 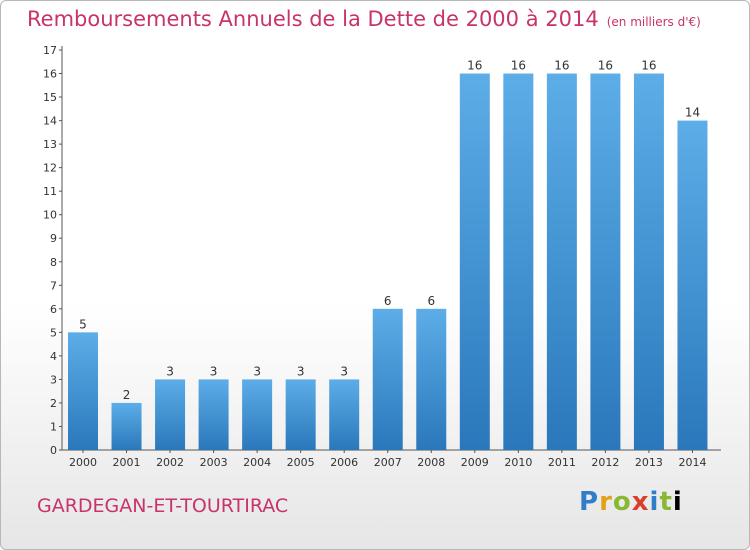 What do you see at coordinates (53, 356) in the screenshot?
I see `y-tick-label: 4` at bounding box center [53, 356].